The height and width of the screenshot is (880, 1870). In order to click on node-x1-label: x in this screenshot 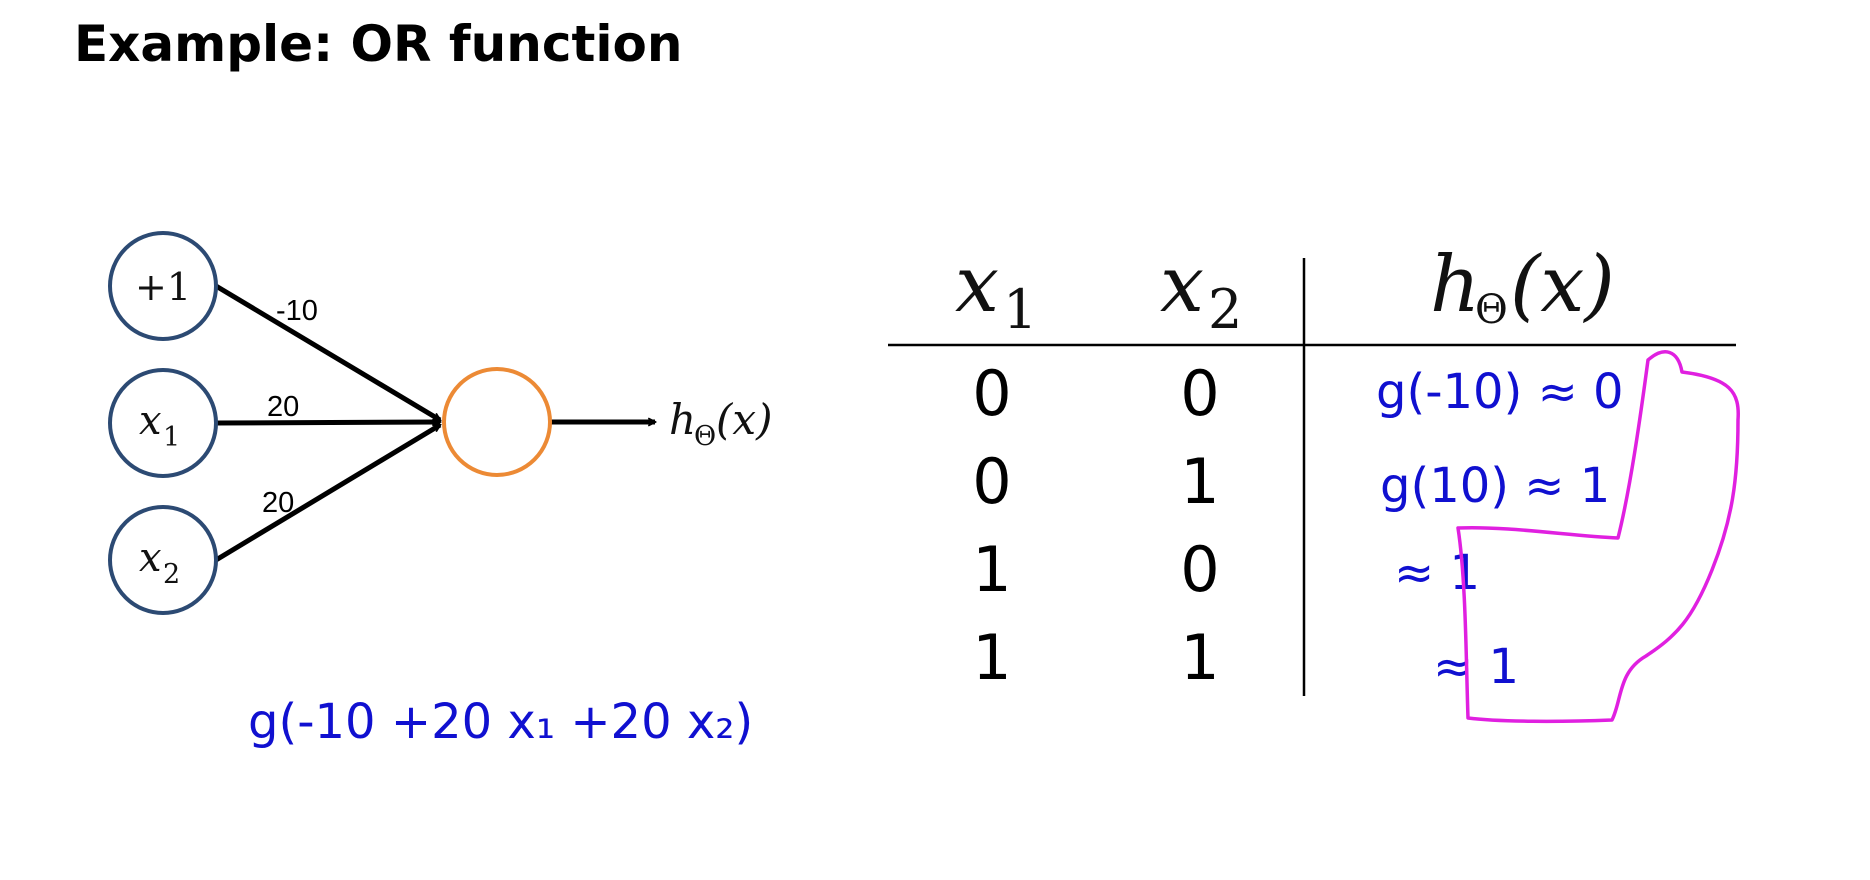, I will do `click(150, 421)`.